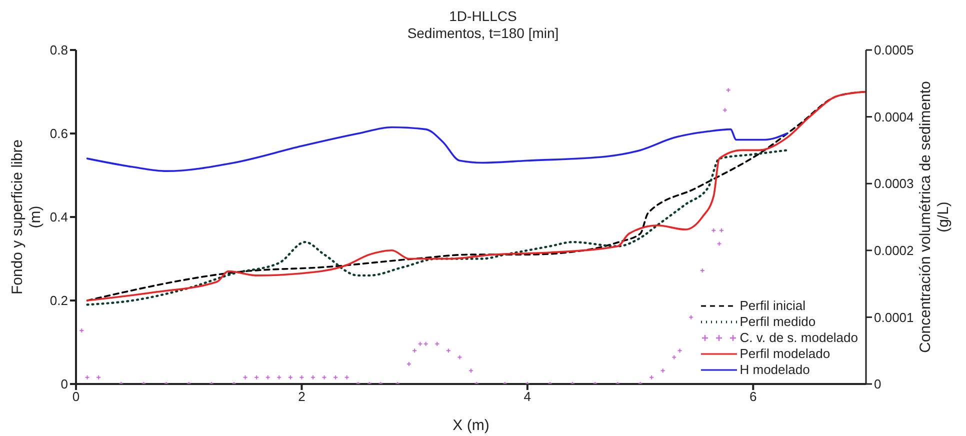 The height and width of the screenshot is (436, 966). I want to click on y2-tick-label: 0.0003, so click(894, 184).